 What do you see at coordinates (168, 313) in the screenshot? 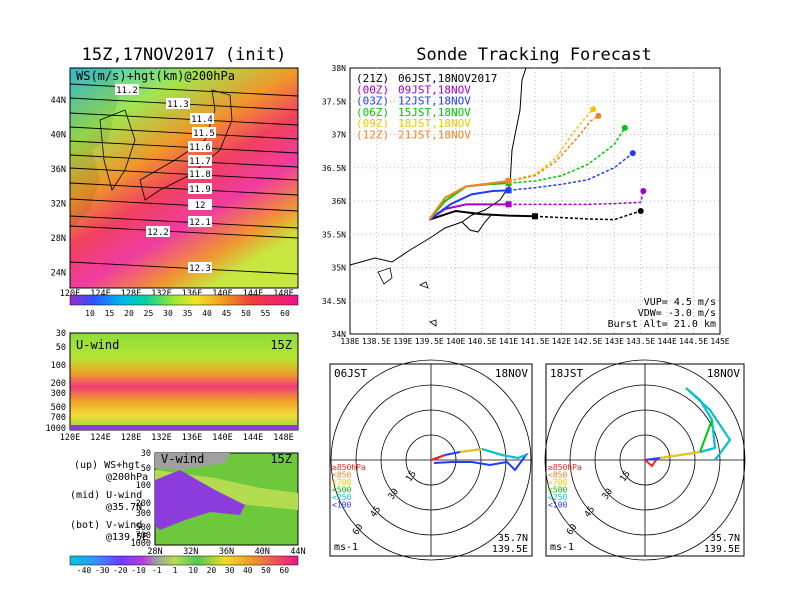
I see `ws-colorbar-tick: 30` at bounding box center [168, 313].